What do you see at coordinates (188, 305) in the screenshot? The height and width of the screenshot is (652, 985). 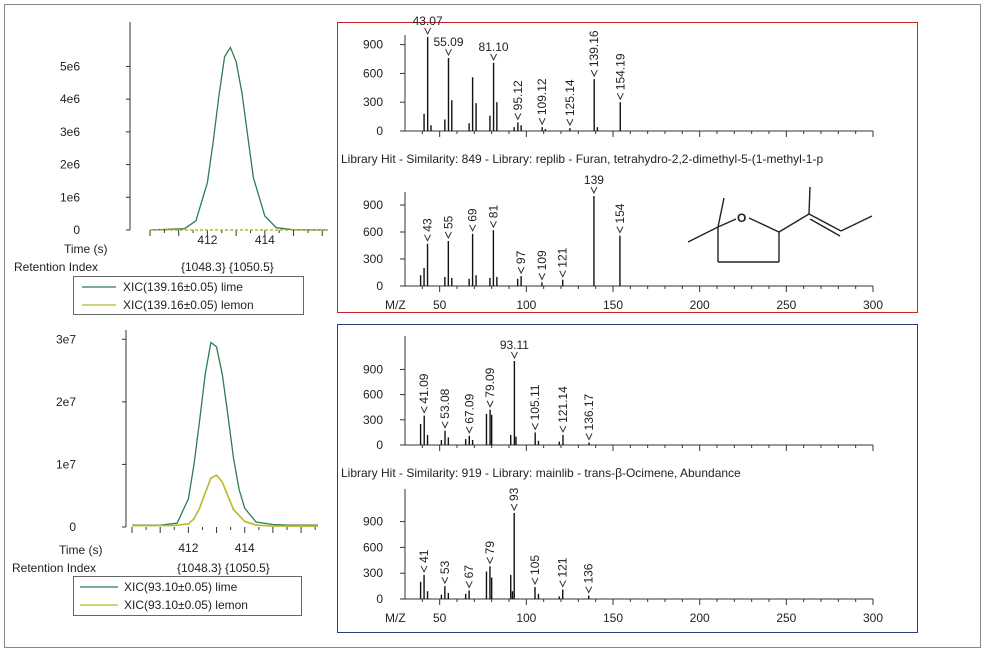 I see `legend-entry-lemon: XIC(139.16±0.05) lemon` at bounding box center [188, 305].